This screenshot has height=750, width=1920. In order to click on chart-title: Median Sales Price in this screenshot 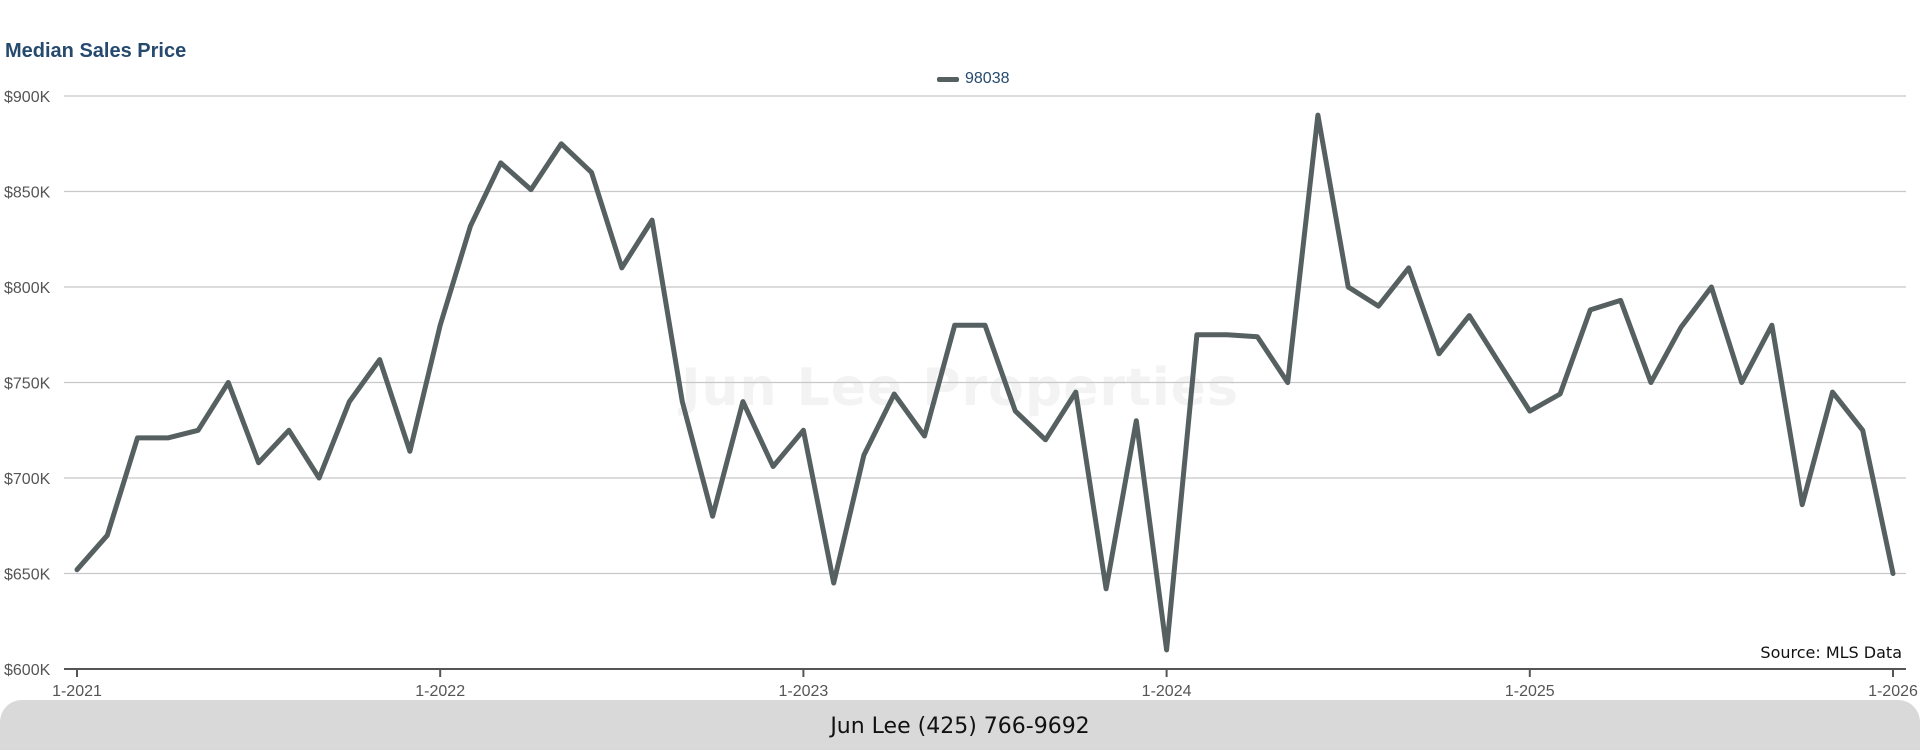, I will do `click(96, 51)`.